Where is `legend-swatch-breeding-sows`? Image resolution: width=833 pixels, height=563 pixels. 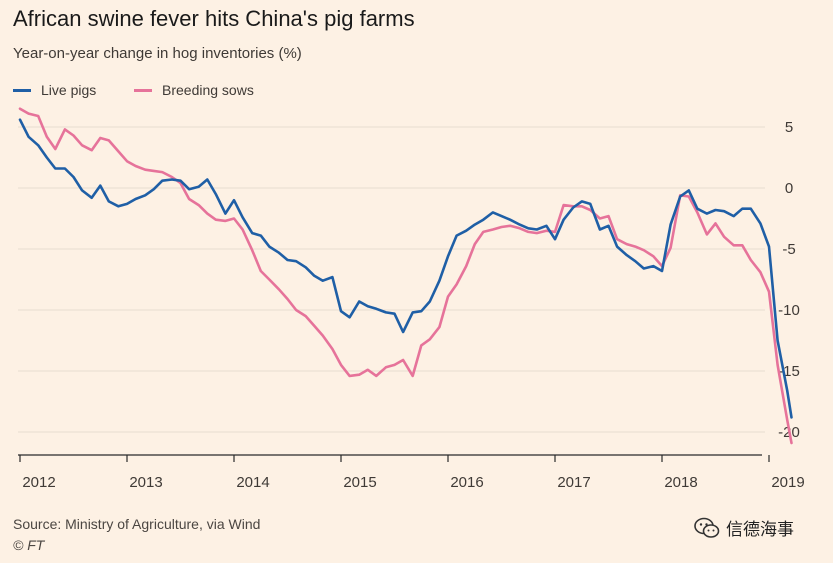 legend-swatch-breeding-sows is located at coordinates (143, 90).